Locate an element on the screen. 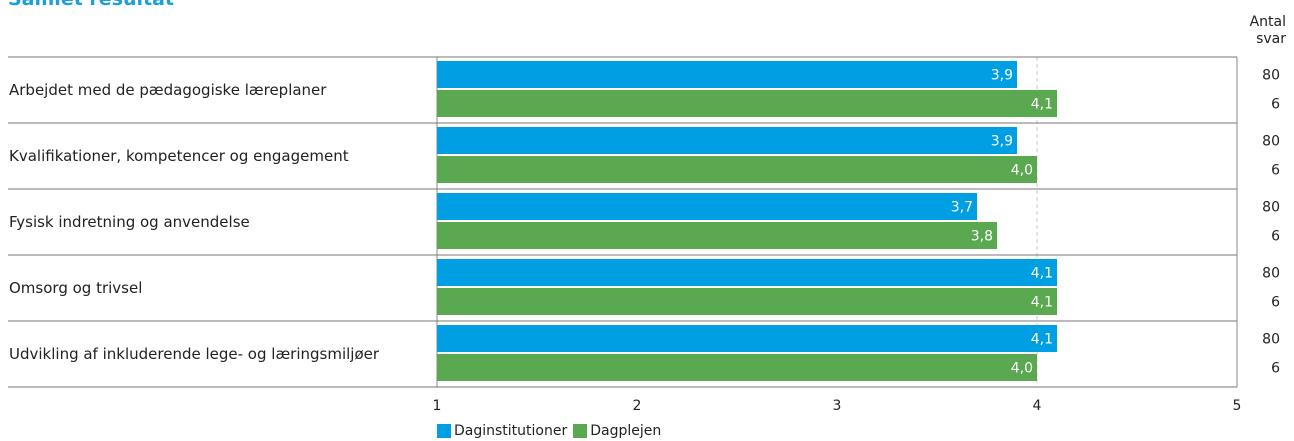  x-tick-label: 3 is located at coordinates (837, 406).